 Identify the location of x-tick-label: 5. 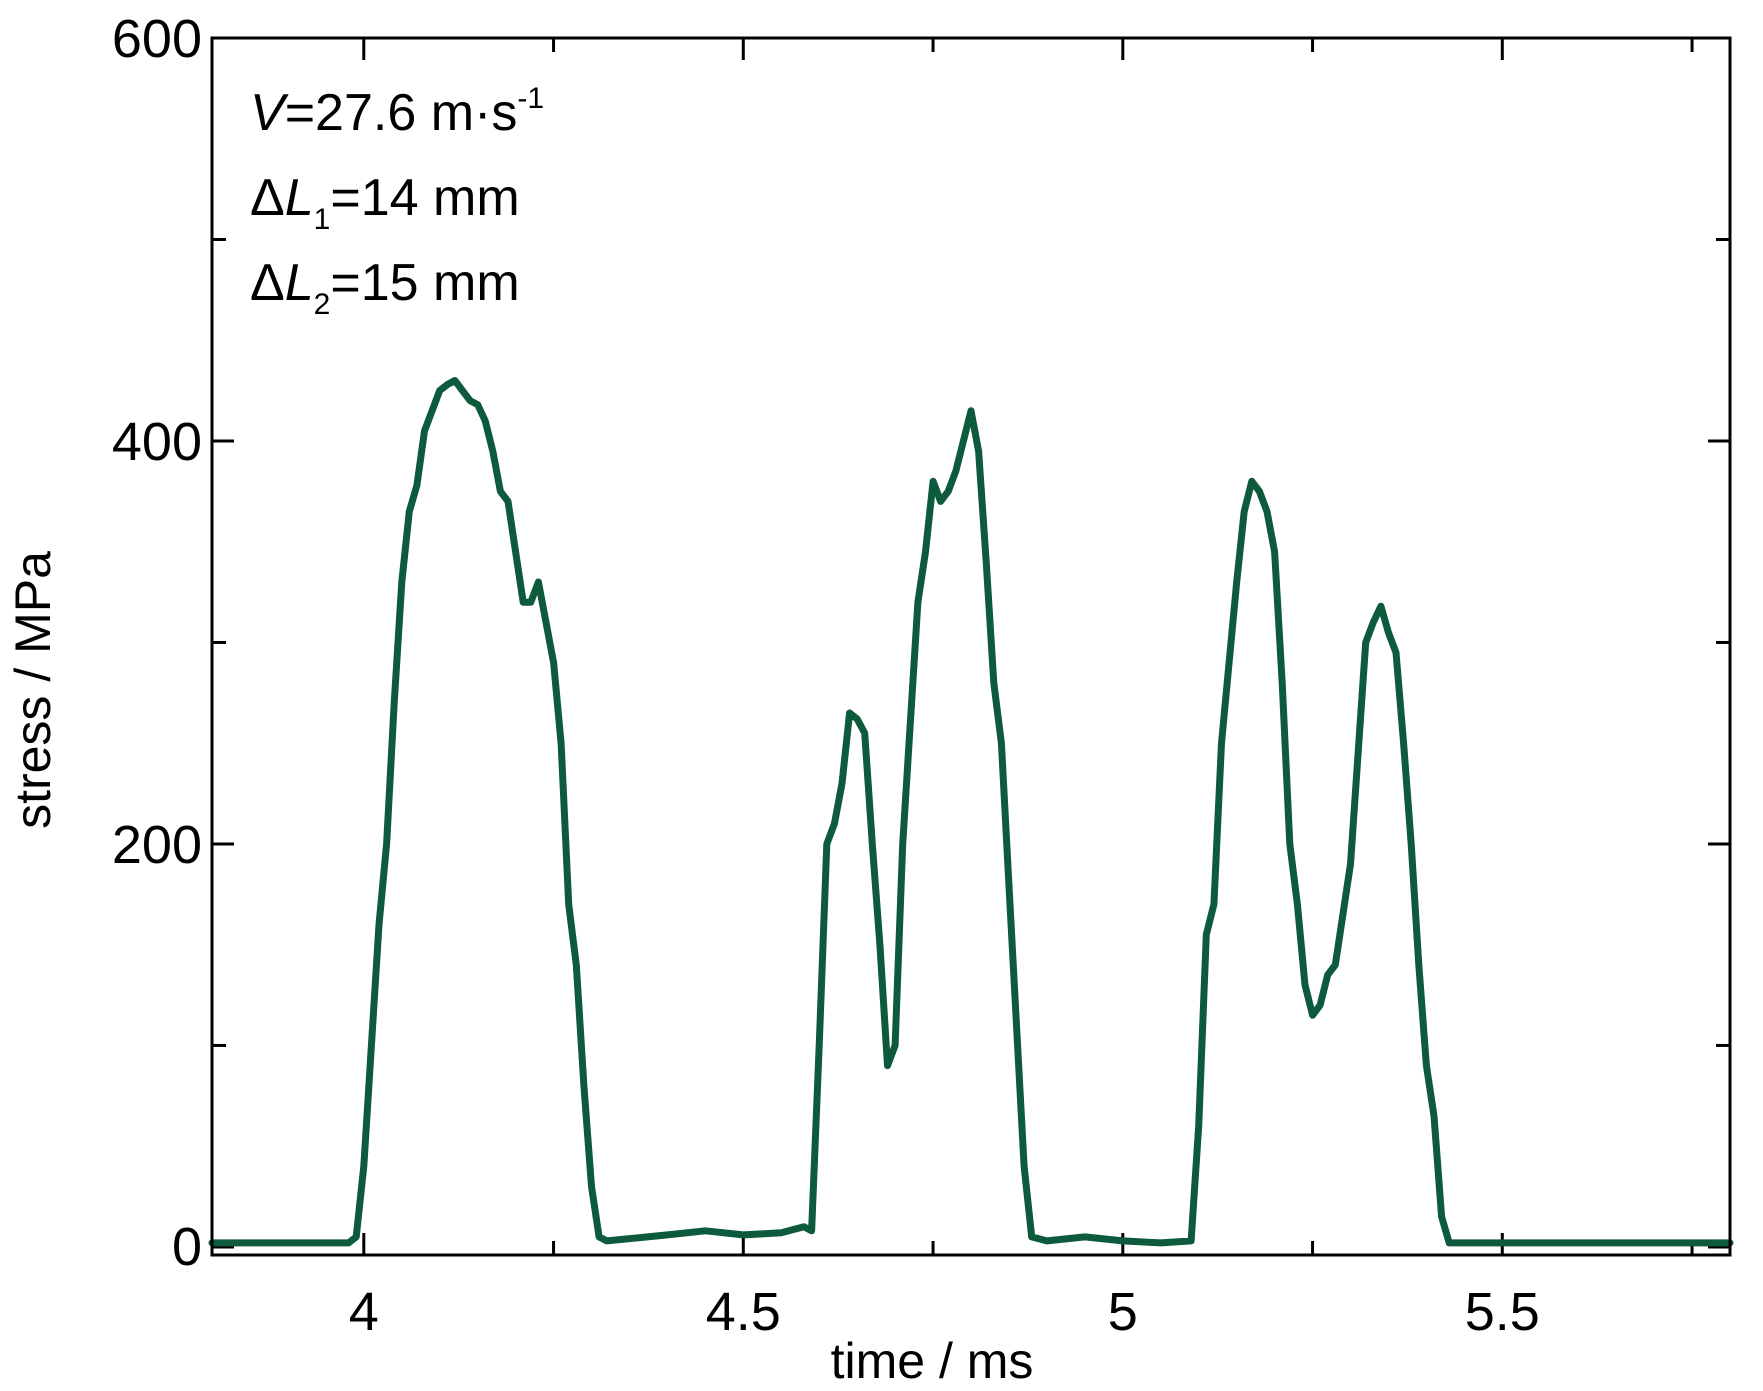
(1123, 1312).